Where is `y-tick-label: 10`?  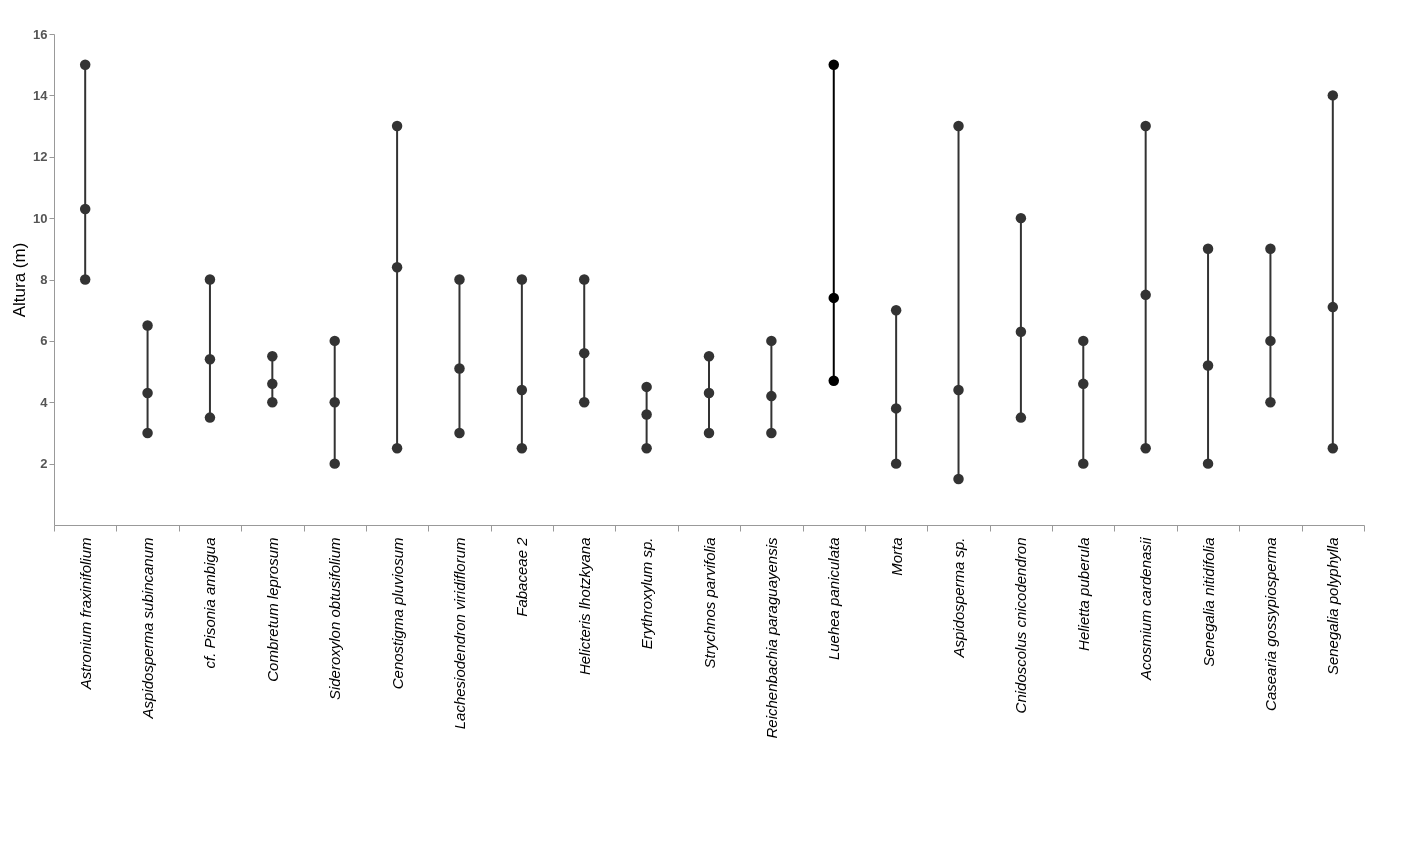
y-tick-label: 10 is located at coordinates (40, 218).